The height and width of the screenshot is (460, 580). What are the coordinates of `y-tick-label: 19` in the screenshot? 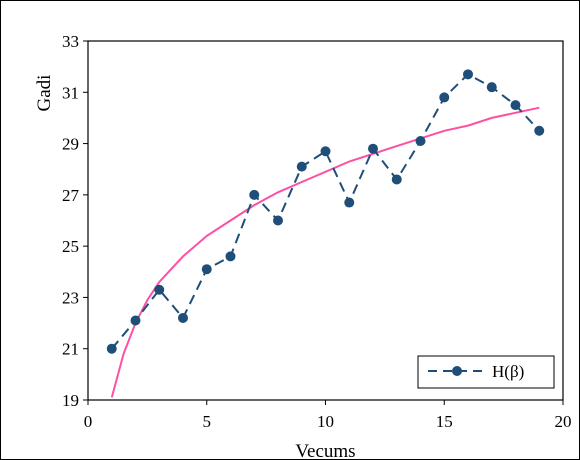 It's located at (70, 400).